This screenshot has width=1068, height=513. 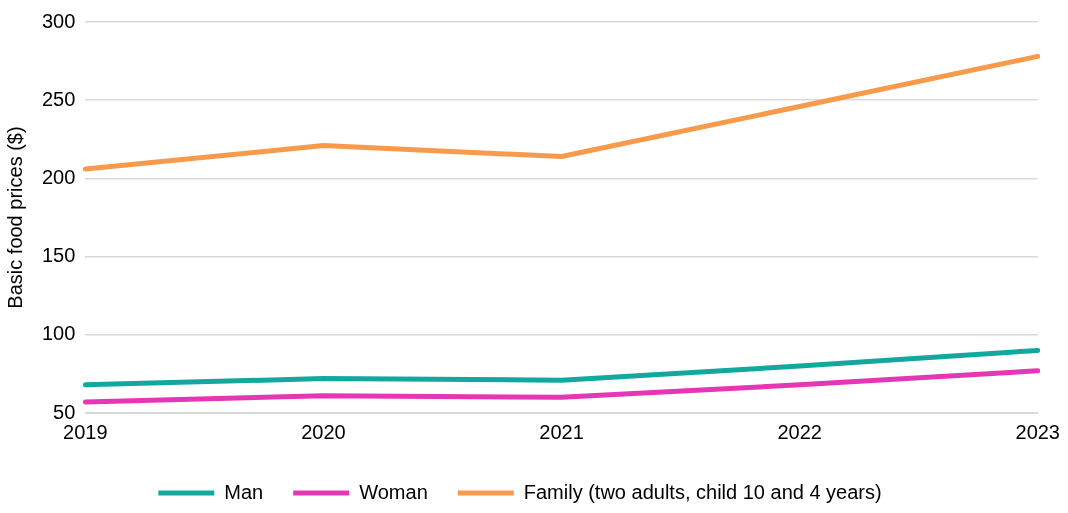 What do you see at coordinates (393, 491) in the screenshot?
I see `legend-label: Woman` at bounding box center [393, 491].